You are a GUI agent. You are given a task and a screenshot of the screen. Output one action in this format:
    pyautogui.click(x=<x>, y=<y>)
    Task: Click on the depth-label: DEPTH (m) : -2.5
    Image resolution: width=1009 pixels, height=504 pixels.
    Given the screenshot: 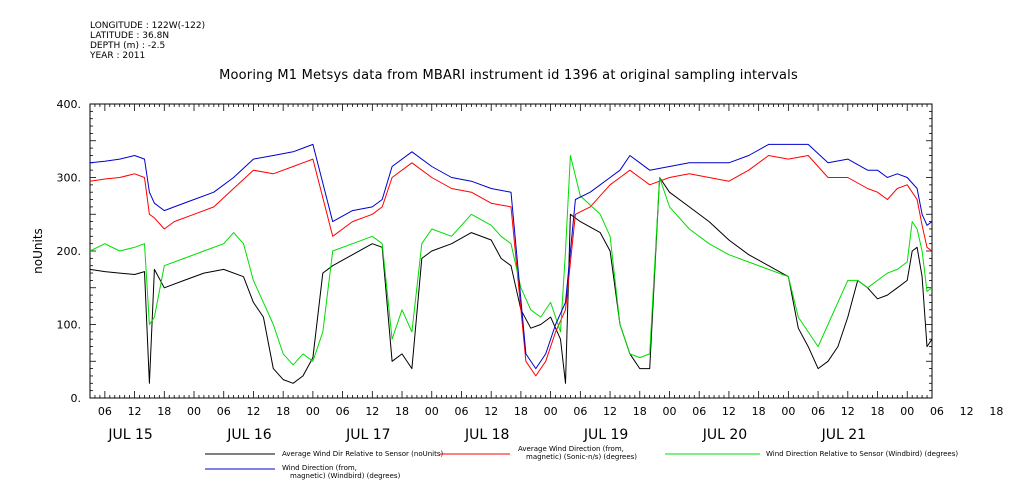 What is the action you would take?
    pyautogui.click(x=128, y=46)
    